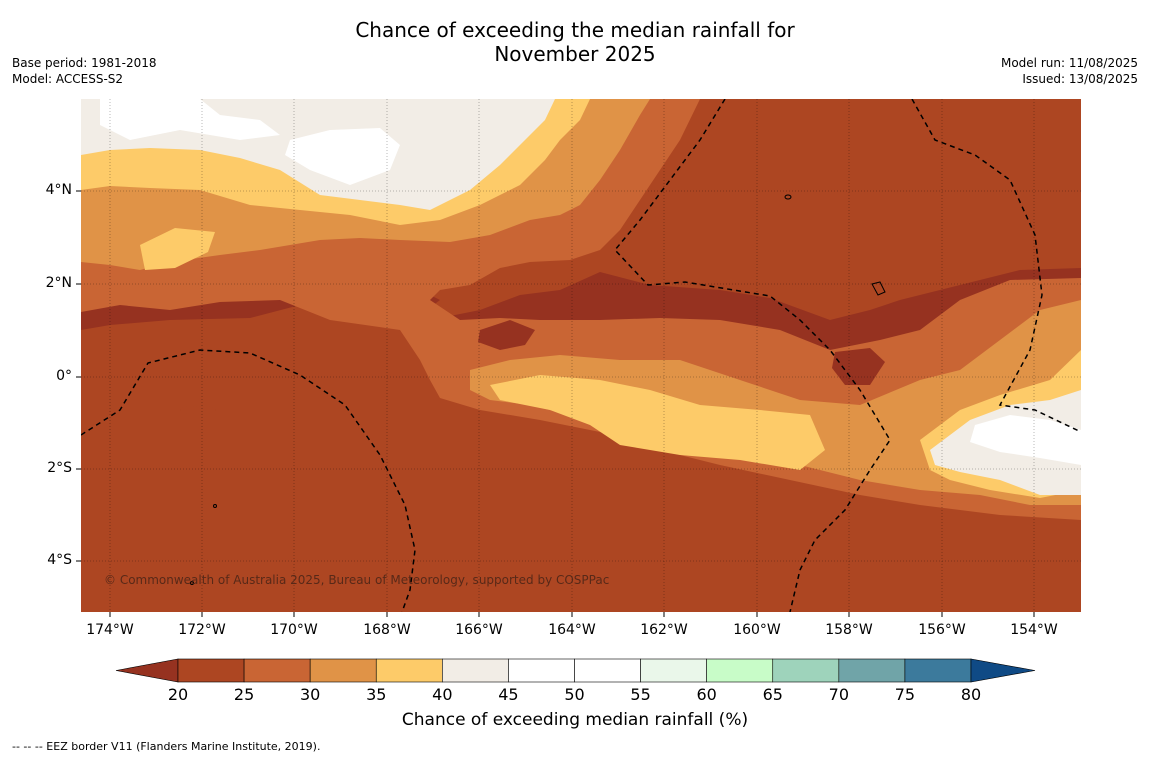  Describe the element at coordinates (442, 694) in the screenshot. I see `colorbar-tick-40: 40` at that location.